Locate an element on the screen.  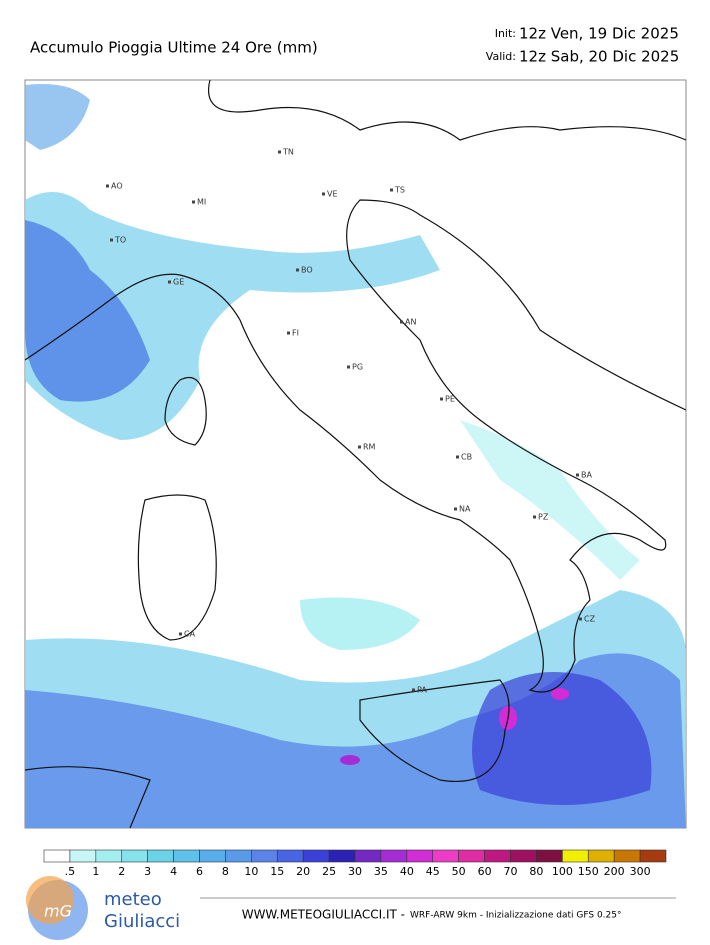
legend-label: 3 is located at coordinates (147, 871).